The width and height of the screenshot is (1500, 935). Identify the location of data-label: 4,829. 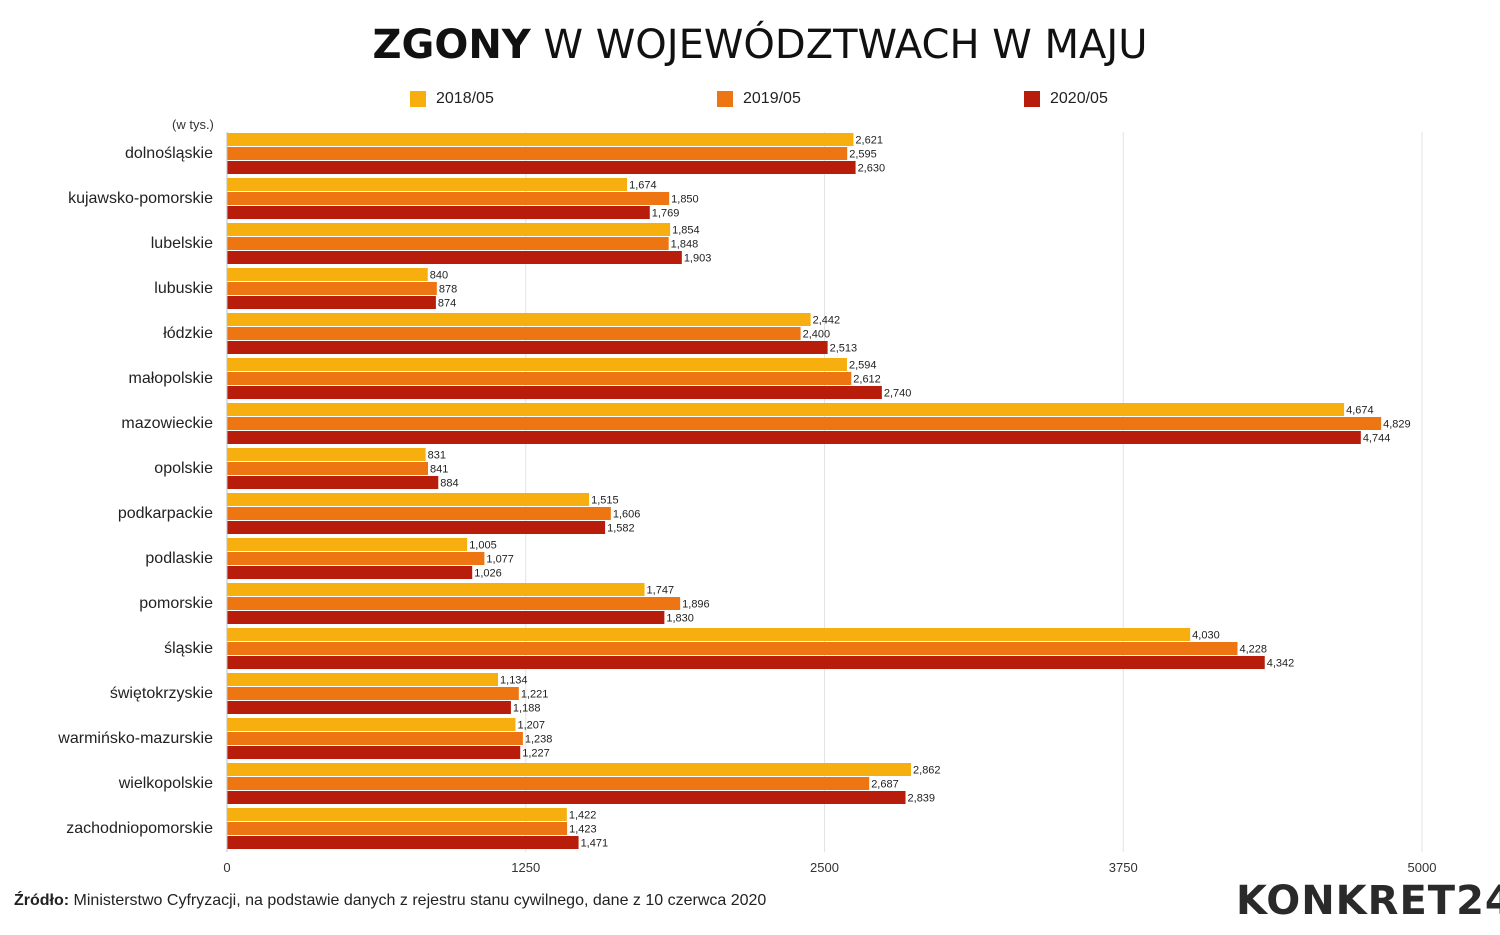
(1397, 425).